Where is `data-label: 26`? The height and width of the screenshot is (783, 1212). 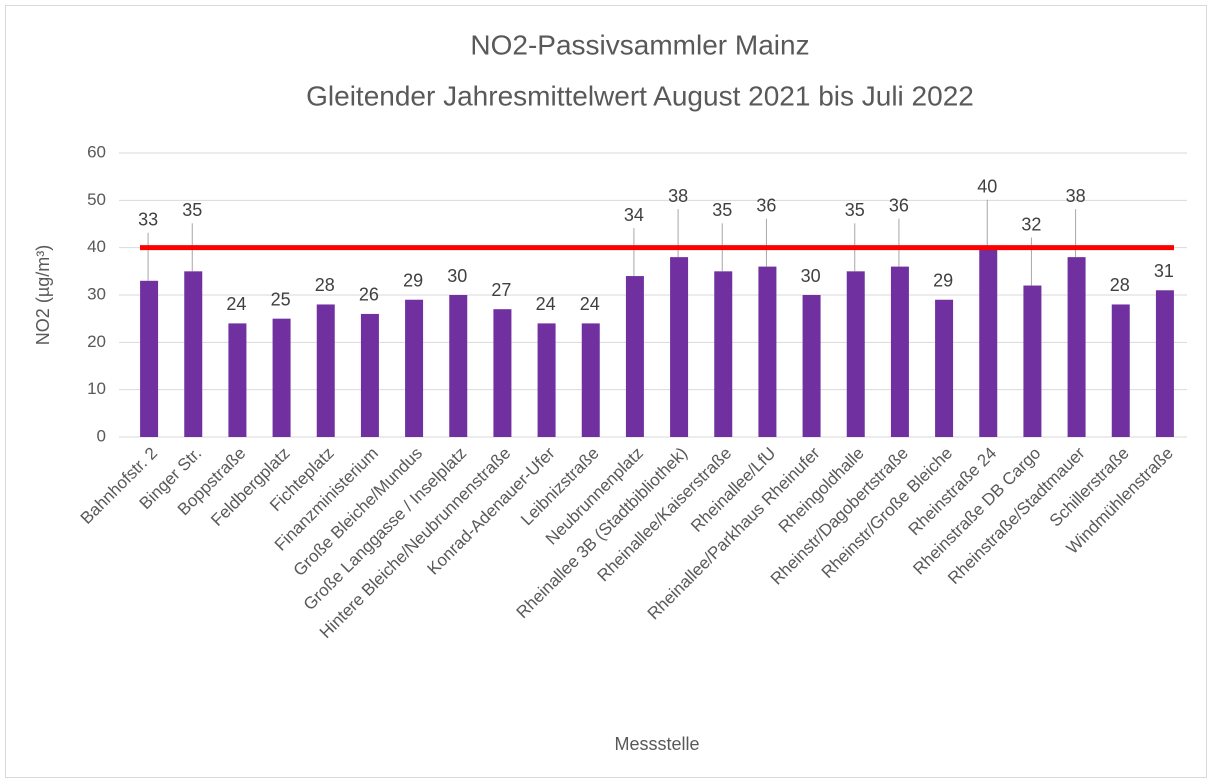
data-label: 26 is located at coordinates (369, 295).